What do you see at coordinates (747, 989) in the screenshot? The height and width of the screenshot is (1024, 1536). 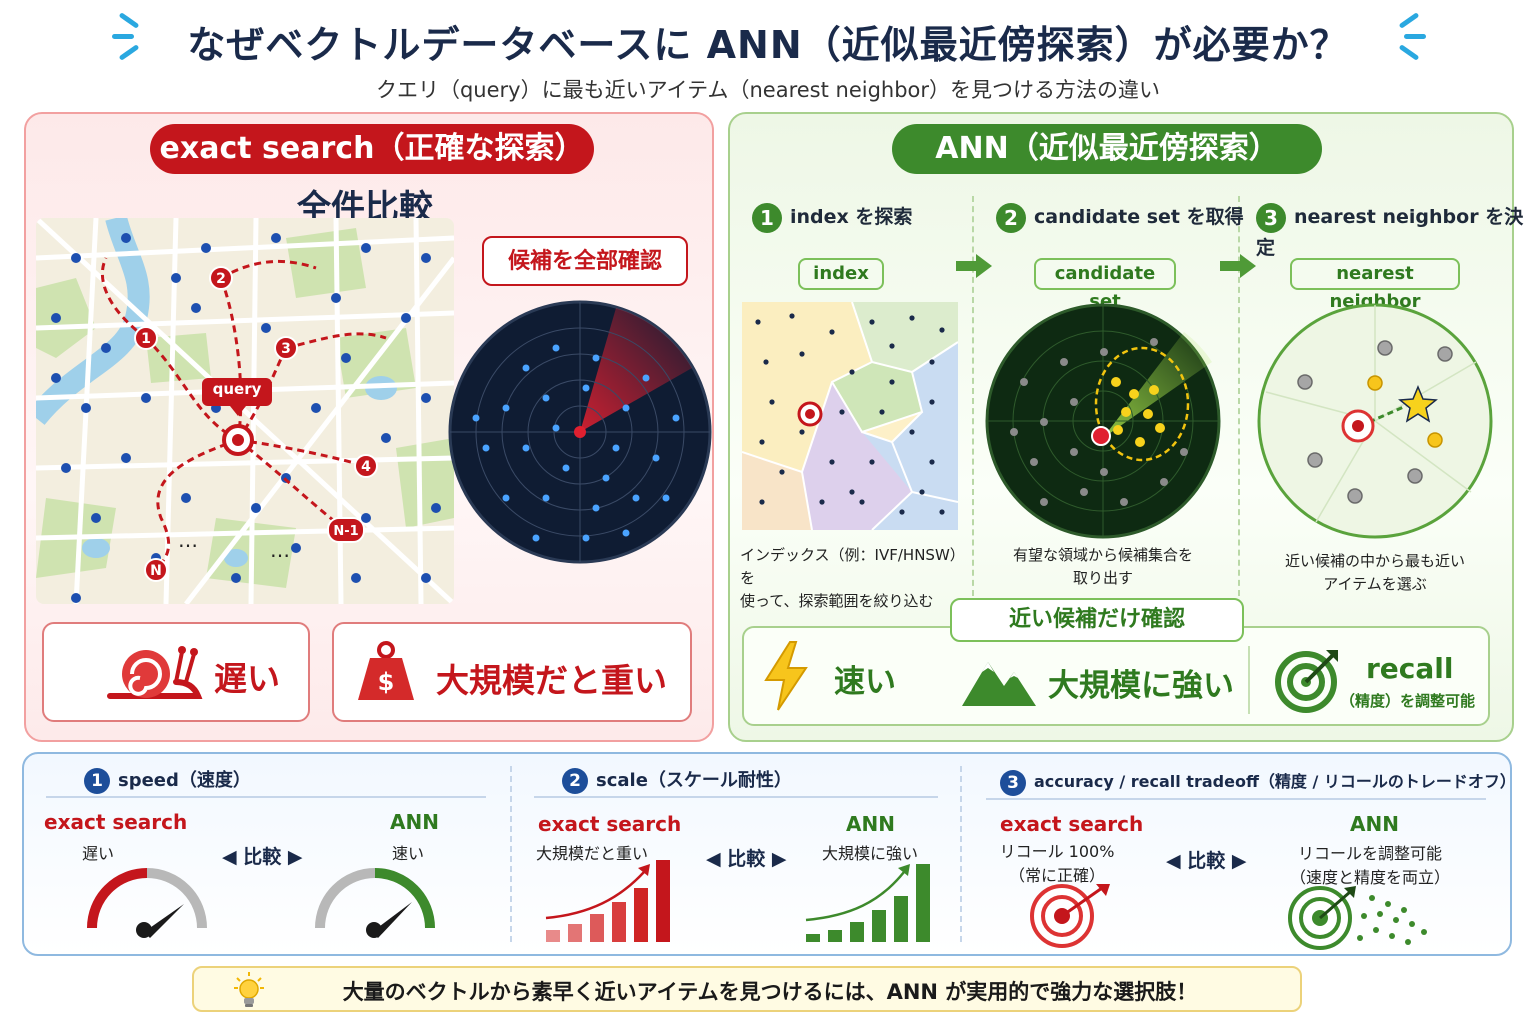 I see `conclusion-banner` at bounding box center [747, 989].